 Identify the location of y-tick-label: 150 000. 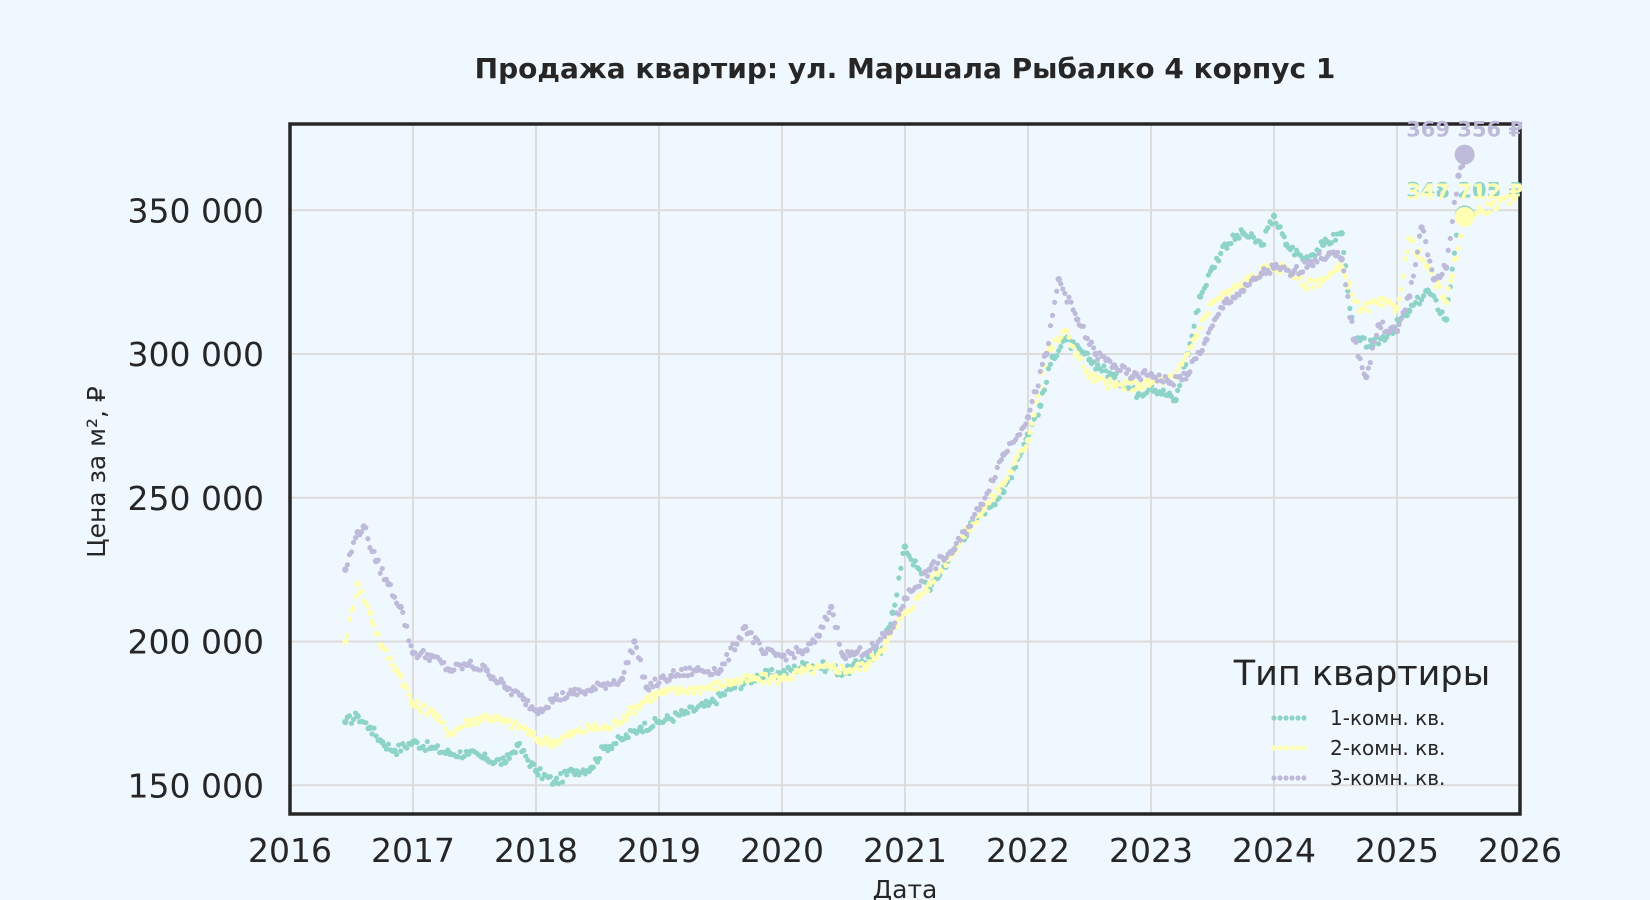
(196, 785).